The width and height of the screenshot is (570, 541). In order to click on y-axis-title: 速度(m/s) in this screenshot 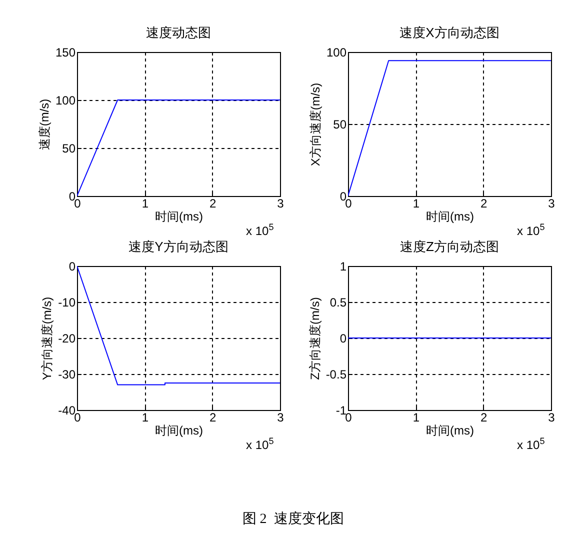, I will do `click(44, 124)`.